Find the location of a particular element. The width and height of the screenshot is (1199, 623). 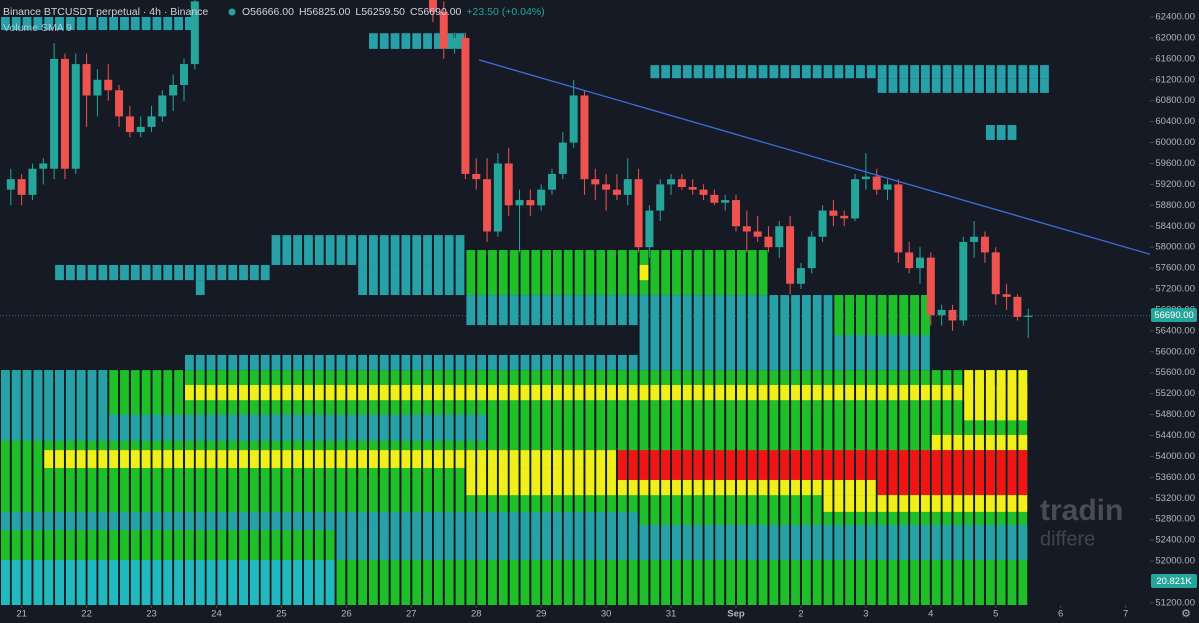

x-tick-label: 31 is located at coordinates (671, 614).